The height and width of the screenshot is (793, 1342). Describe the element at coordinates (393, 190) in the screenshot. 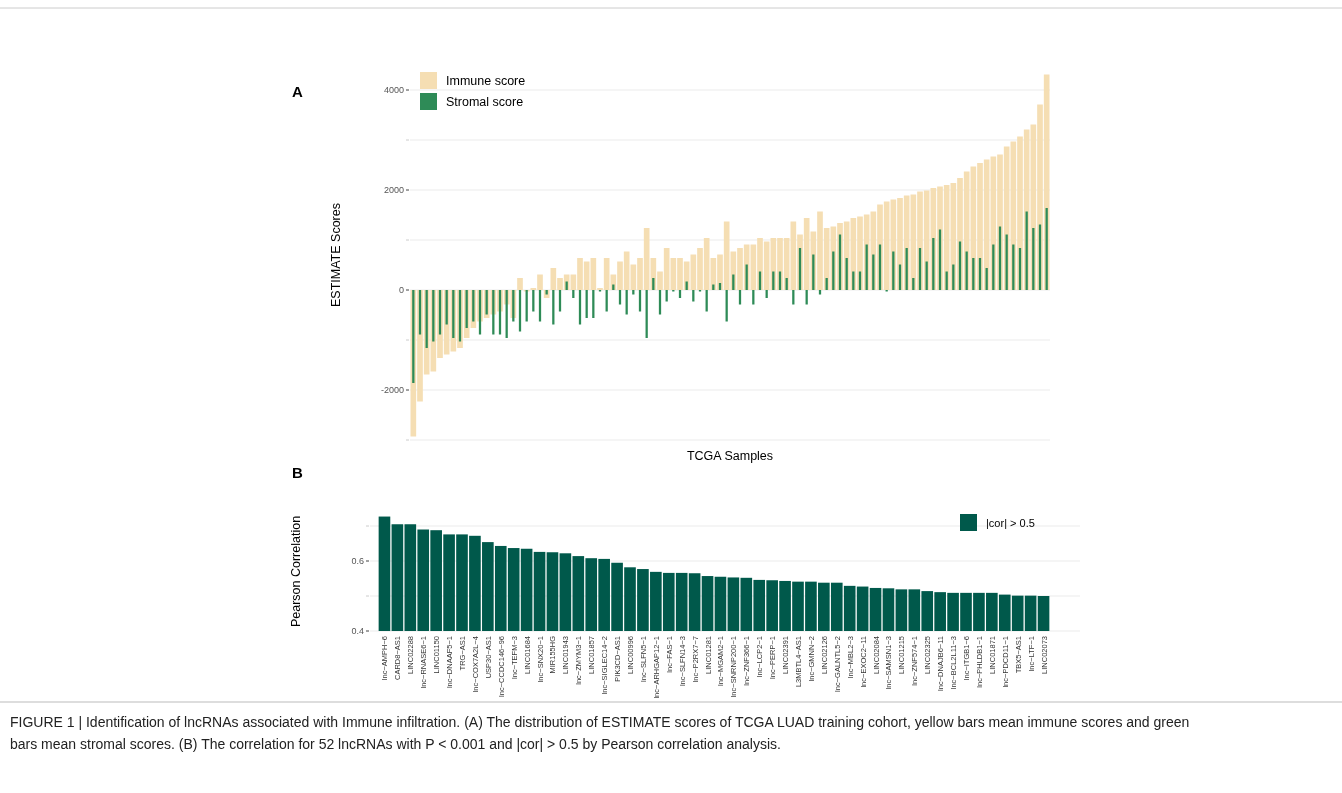

I see `y-tick-label: 2000` at that location.